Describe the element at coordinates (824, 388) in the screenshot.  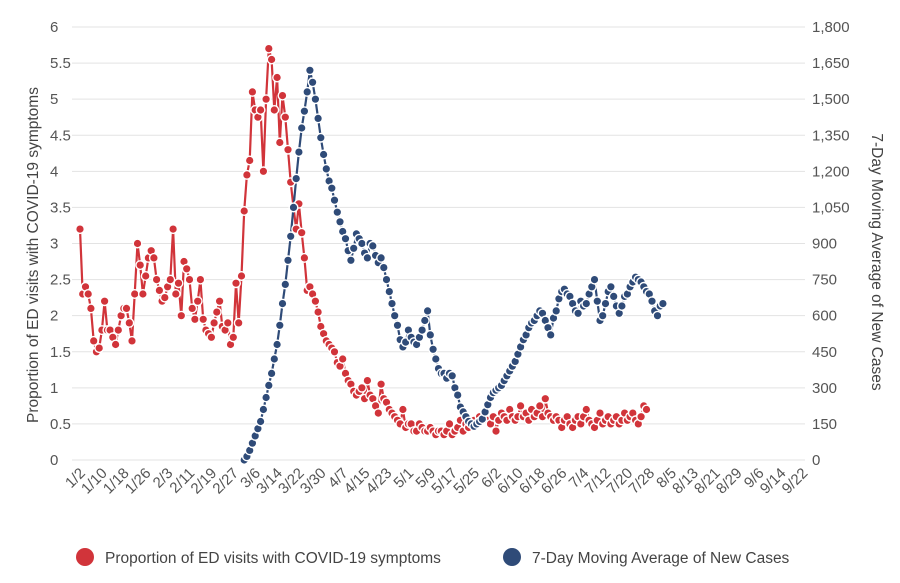
I see `right-tick-label: 300` at that location.